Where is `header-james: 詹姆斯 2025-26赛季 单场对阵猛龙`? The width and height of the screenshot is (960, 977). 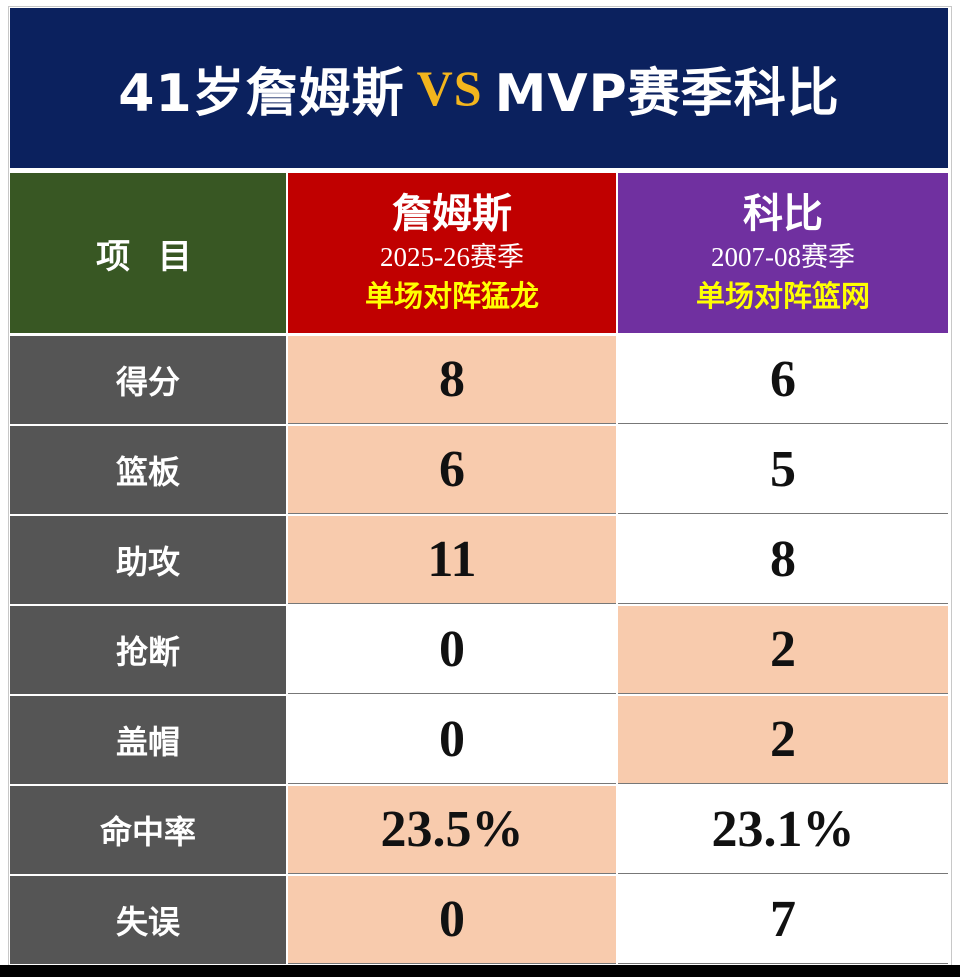 header-james: 詹姆斯 2025-26赛季 单场对阵猛龙 is located at coordinates (452, 253).